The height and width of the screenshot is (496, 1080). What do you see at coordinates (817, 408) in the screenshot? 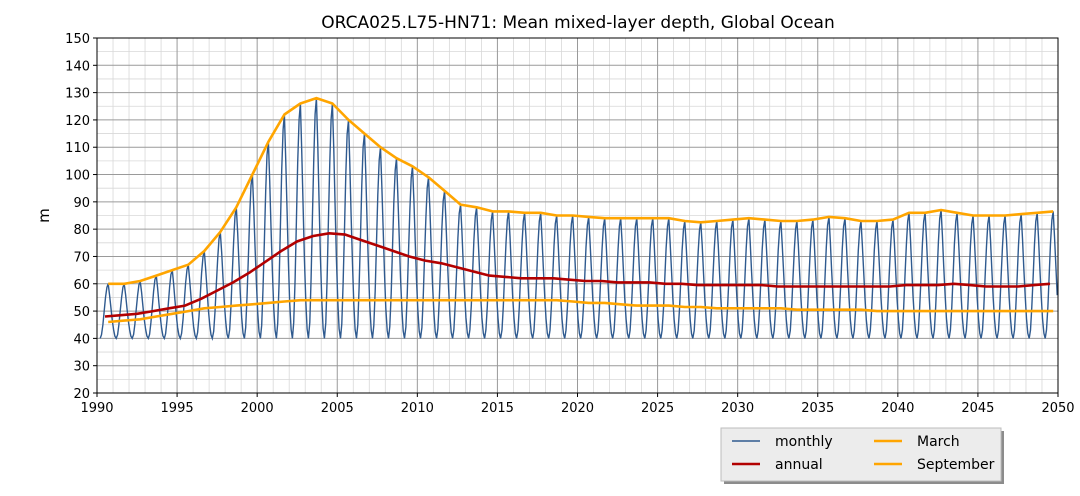
I see `x-tick-label: 2035` at bounding box center [817, 408].